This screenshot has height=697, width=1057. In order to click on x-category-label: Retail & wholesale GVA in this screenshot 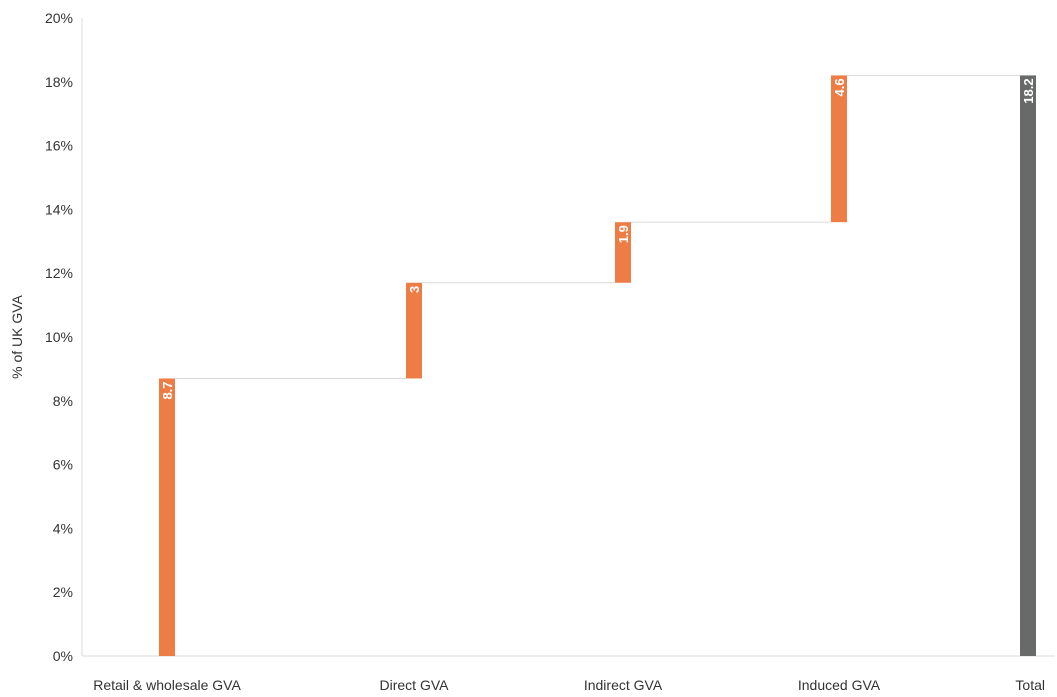, I will do `click(167, 685)`.